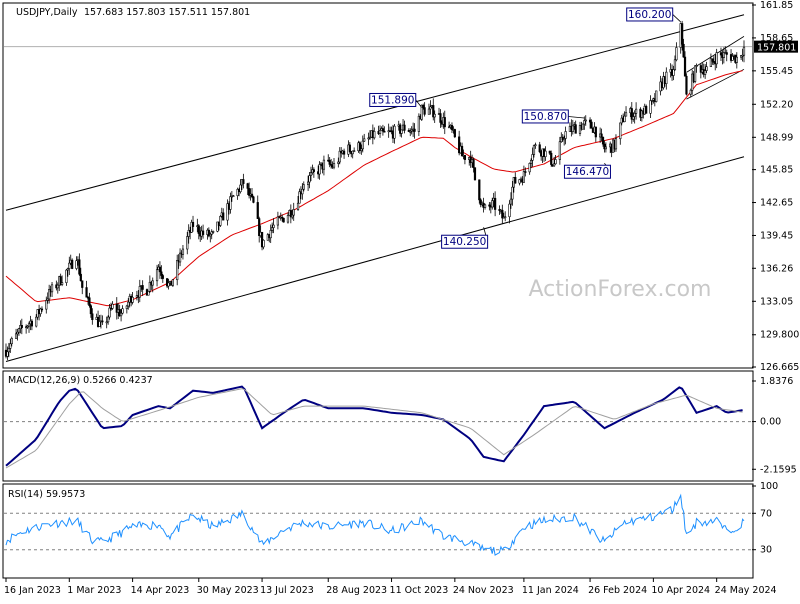  I want to click on annotation-label: 140.250, so click(464, 242).